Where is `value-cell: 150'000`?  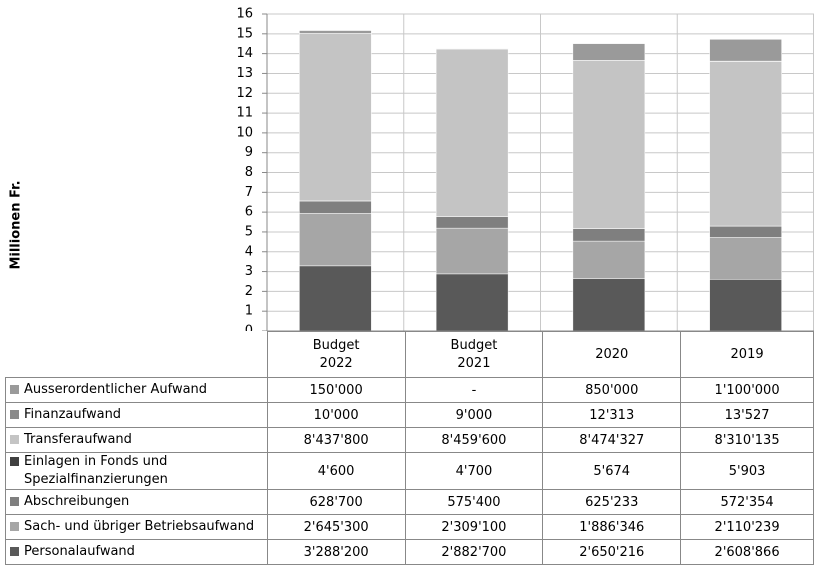
value-cell: 150'000 is located at coordinates (336, 390).